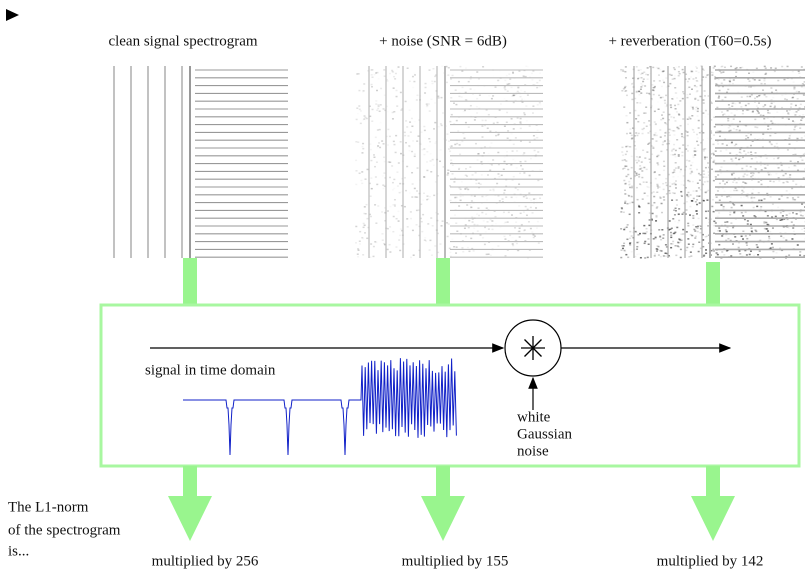  What do you see at coordinates (48, 507) in the screenshot?
I see `footer-text: The L1-norm` at bounding box center [48, 507].